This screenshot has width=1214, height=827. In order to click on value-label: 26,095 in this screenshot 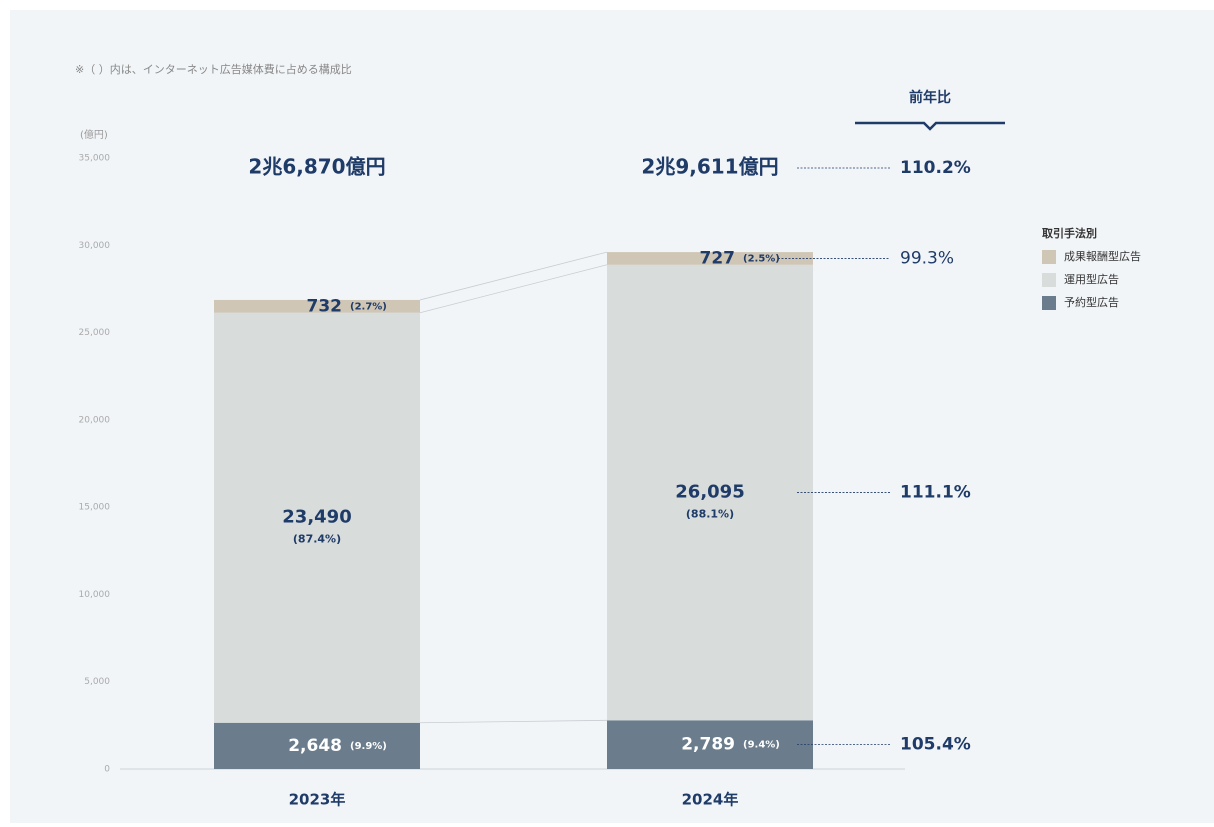, I will do `click(709, 492)`.